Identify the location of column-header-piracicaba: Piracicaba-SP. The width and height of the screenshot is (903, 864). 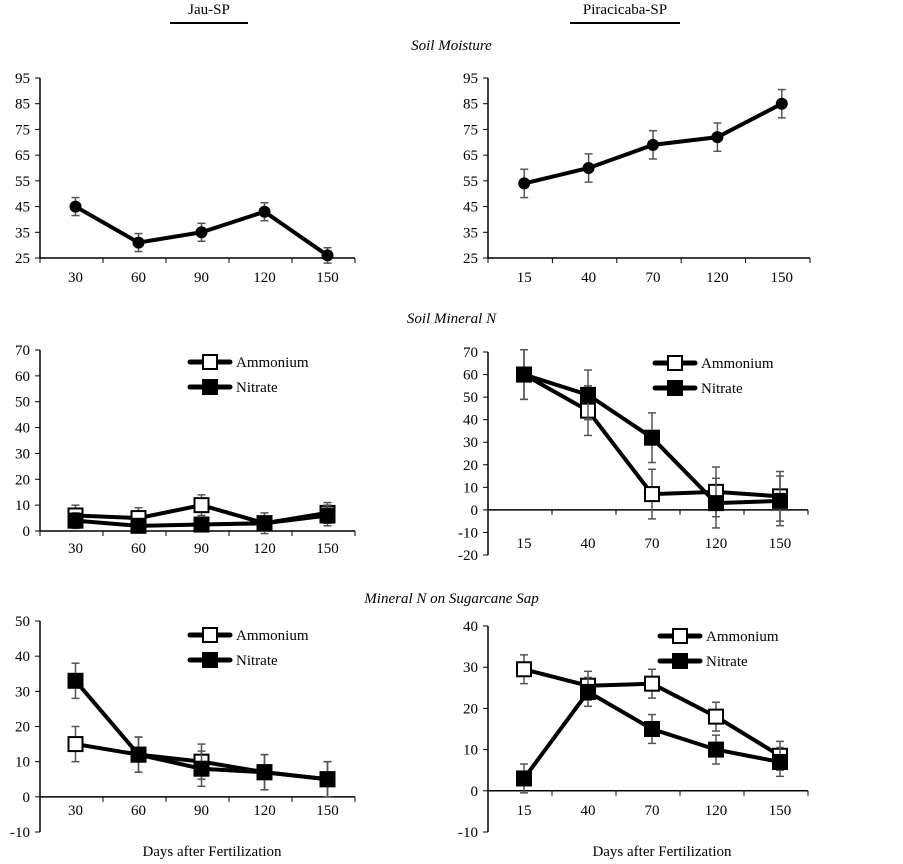
(625, 13).